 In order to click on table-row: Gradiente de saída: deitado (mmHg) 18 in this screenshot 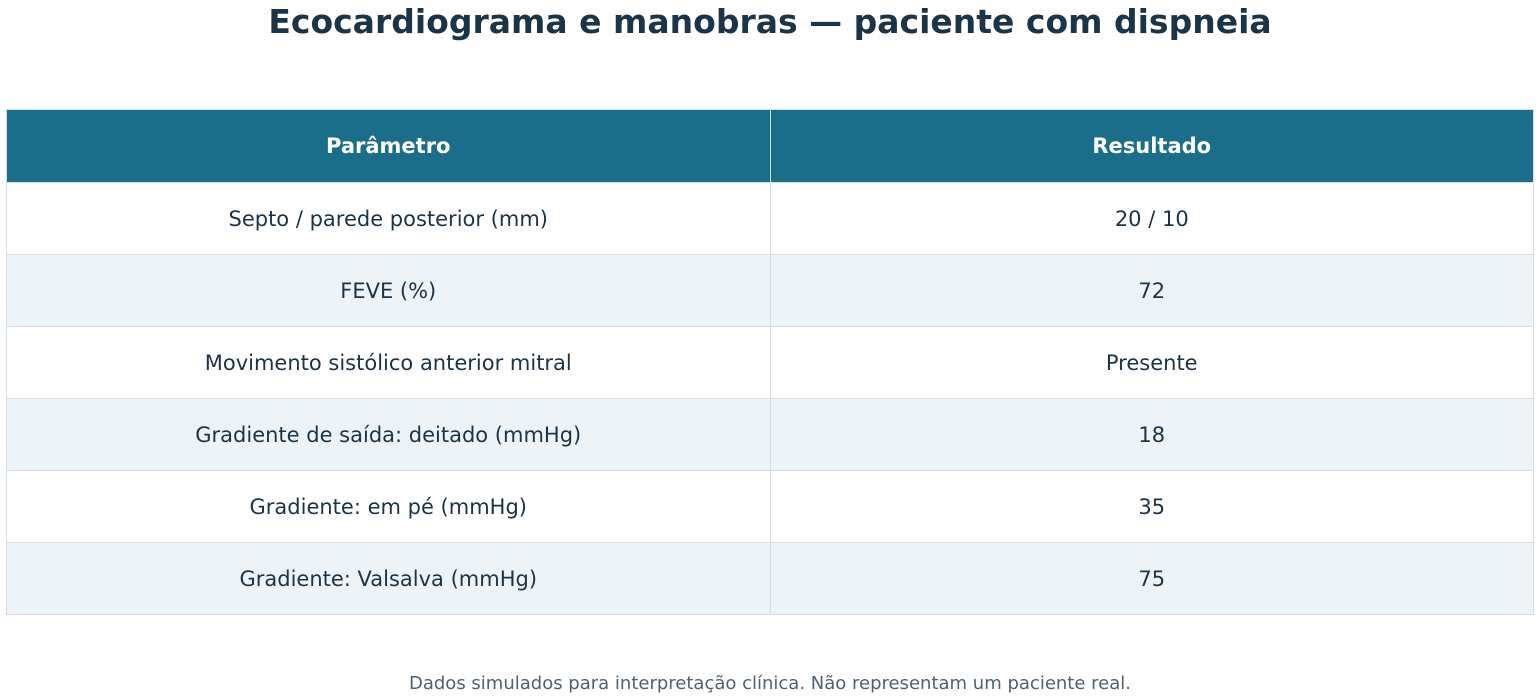, I will do `click(770, 434)`.